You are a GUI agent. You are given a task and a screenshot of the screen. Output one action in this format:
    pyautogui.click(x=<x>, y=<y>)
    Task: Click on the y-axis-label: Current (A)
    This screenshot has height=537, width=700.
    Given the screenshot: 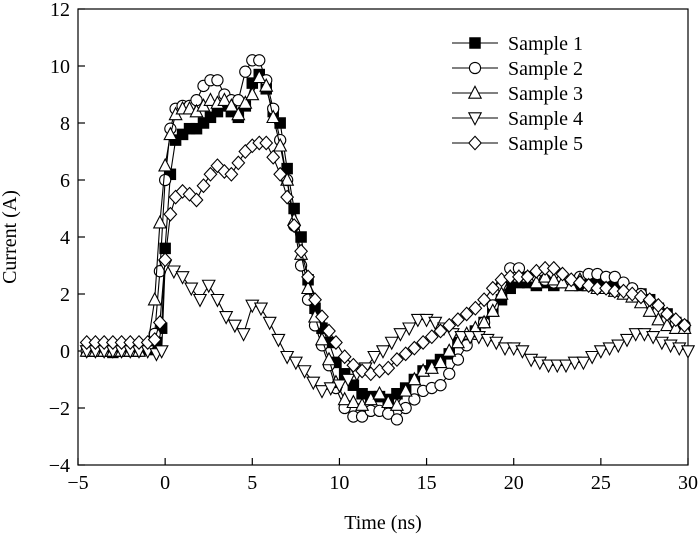 What is the action you would take?
    pyautogui.click(x=10, y=237)
    